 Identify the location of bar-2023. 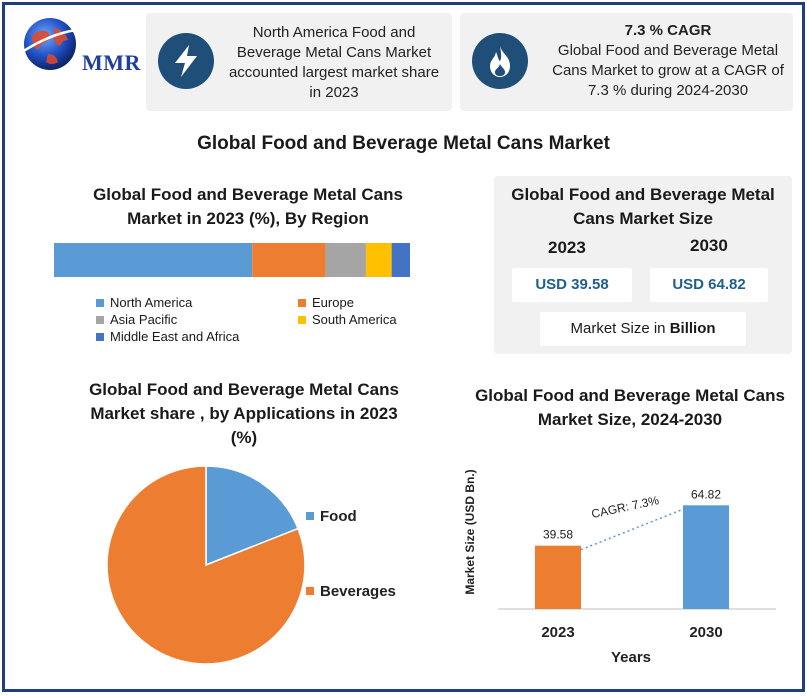
(558, 577).